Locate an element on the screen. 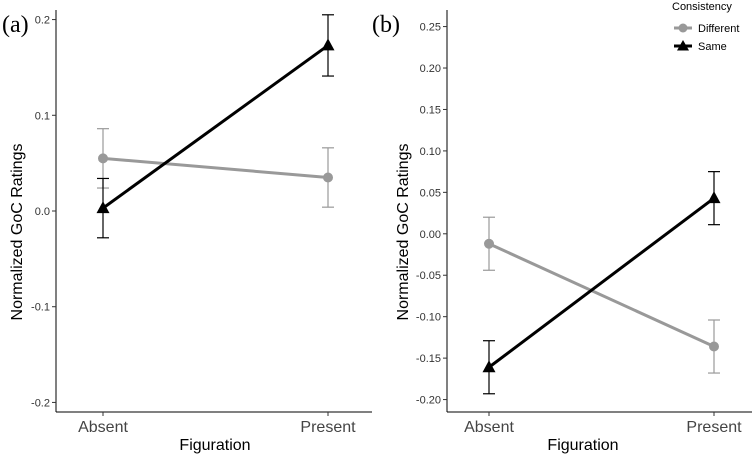  panel-a-different-series-line is located at coordinates (215, 167).